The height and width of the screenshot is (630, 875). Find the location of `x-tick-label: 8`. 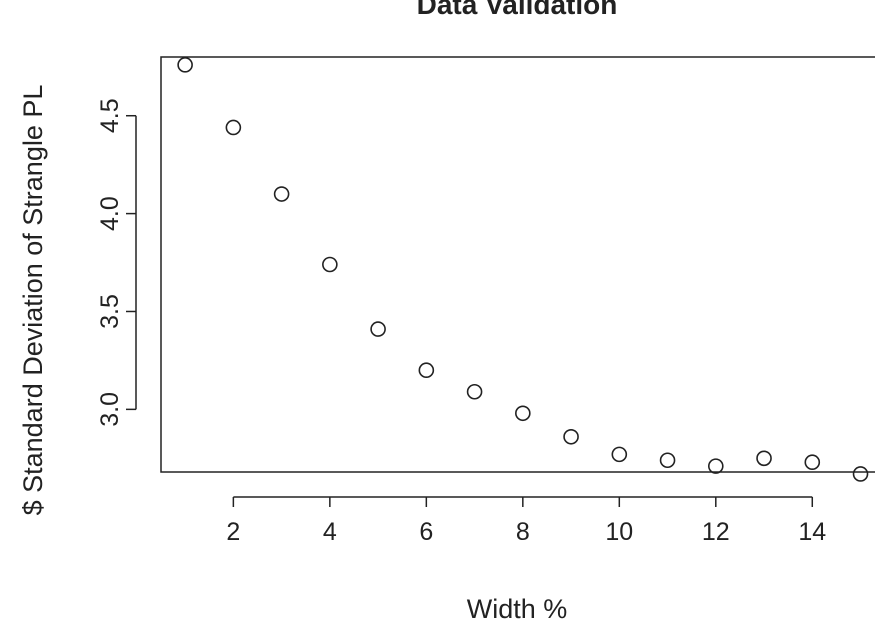

x-tick-label: 8 is located at coordinates (523, 532).